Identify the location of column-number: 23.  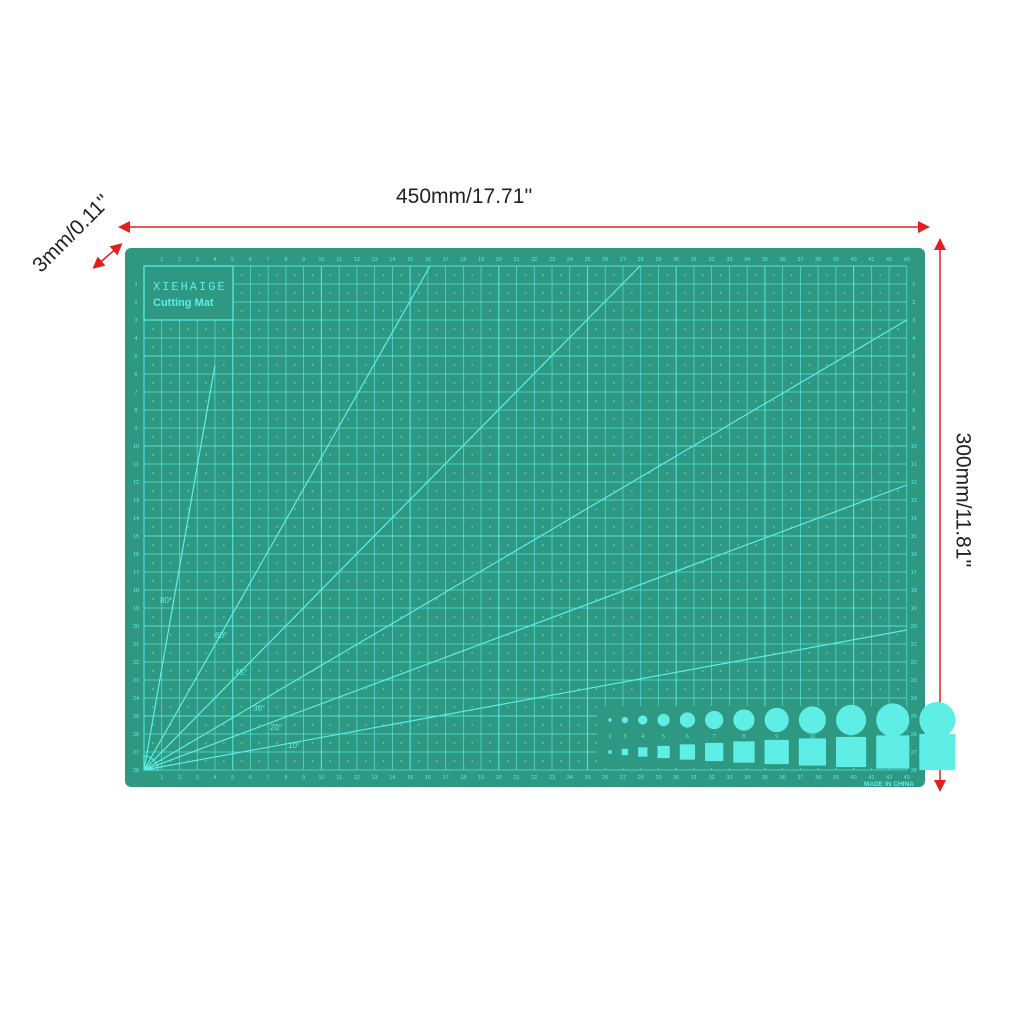
(552, 260).